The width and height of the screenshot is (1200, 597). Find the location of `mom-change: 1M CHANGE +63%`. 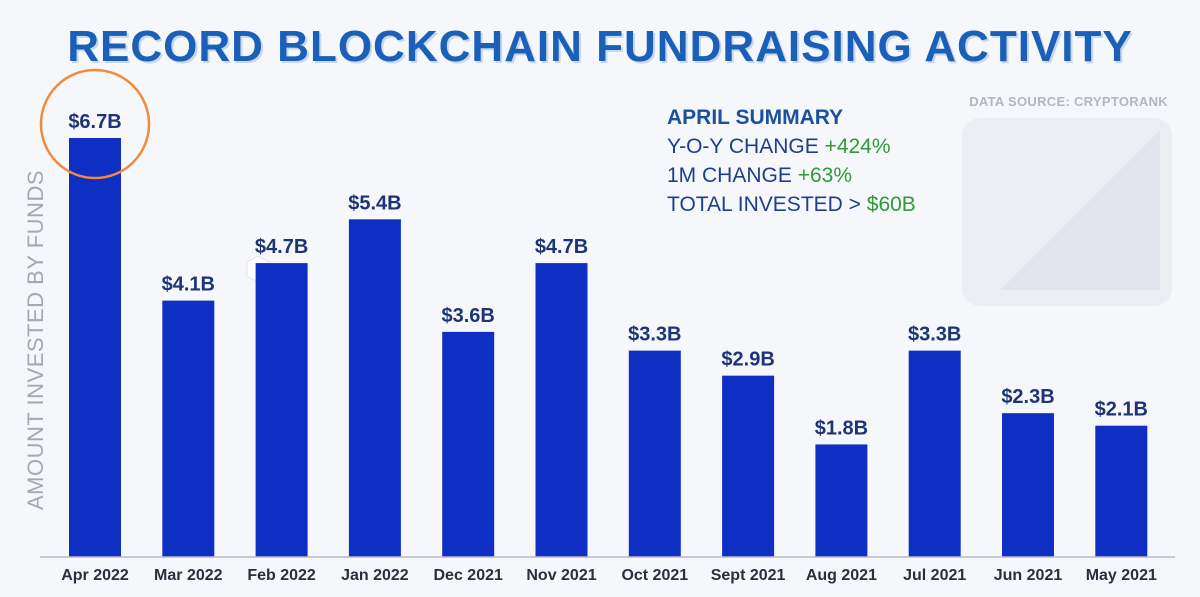

mom-change: 1M CHANGE +63% is located at coordinates (791, 175).